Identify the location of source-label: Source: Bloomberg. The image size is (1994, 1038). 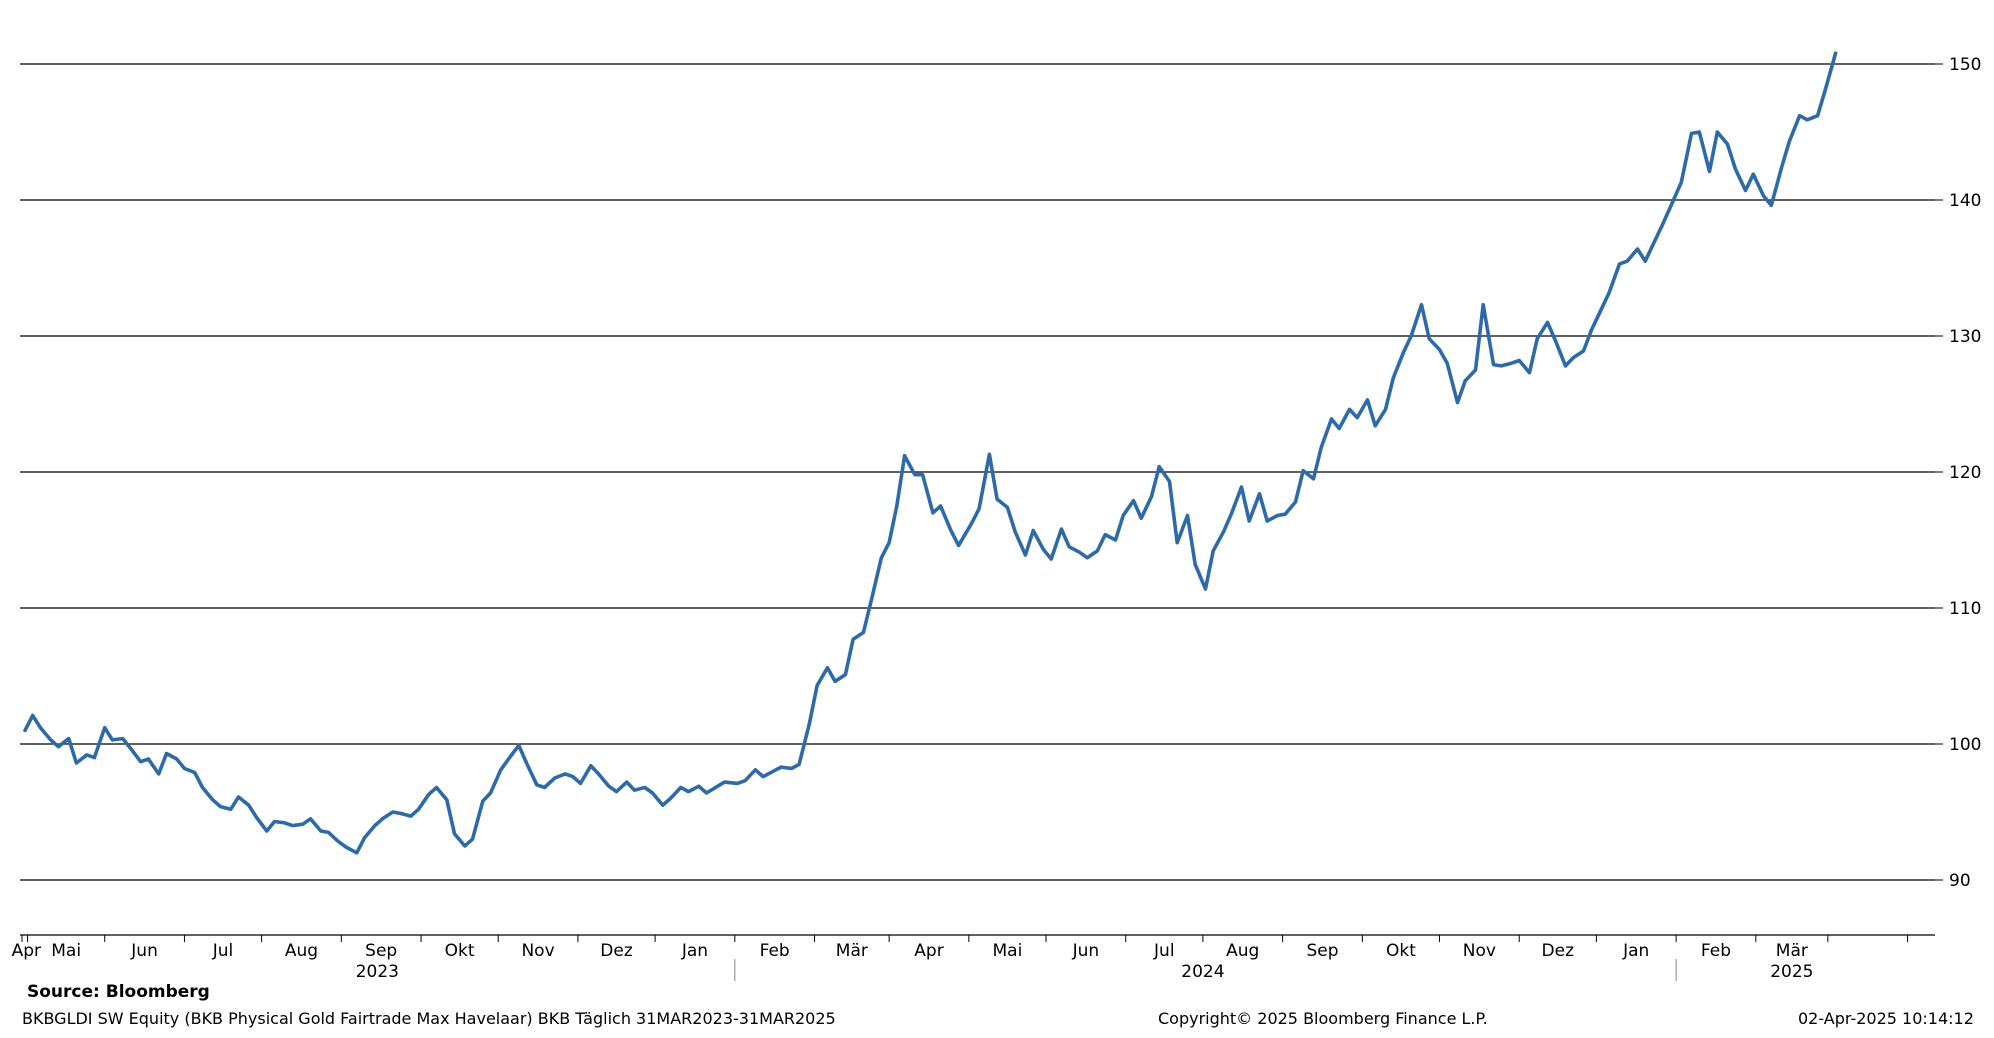
(118, 992).